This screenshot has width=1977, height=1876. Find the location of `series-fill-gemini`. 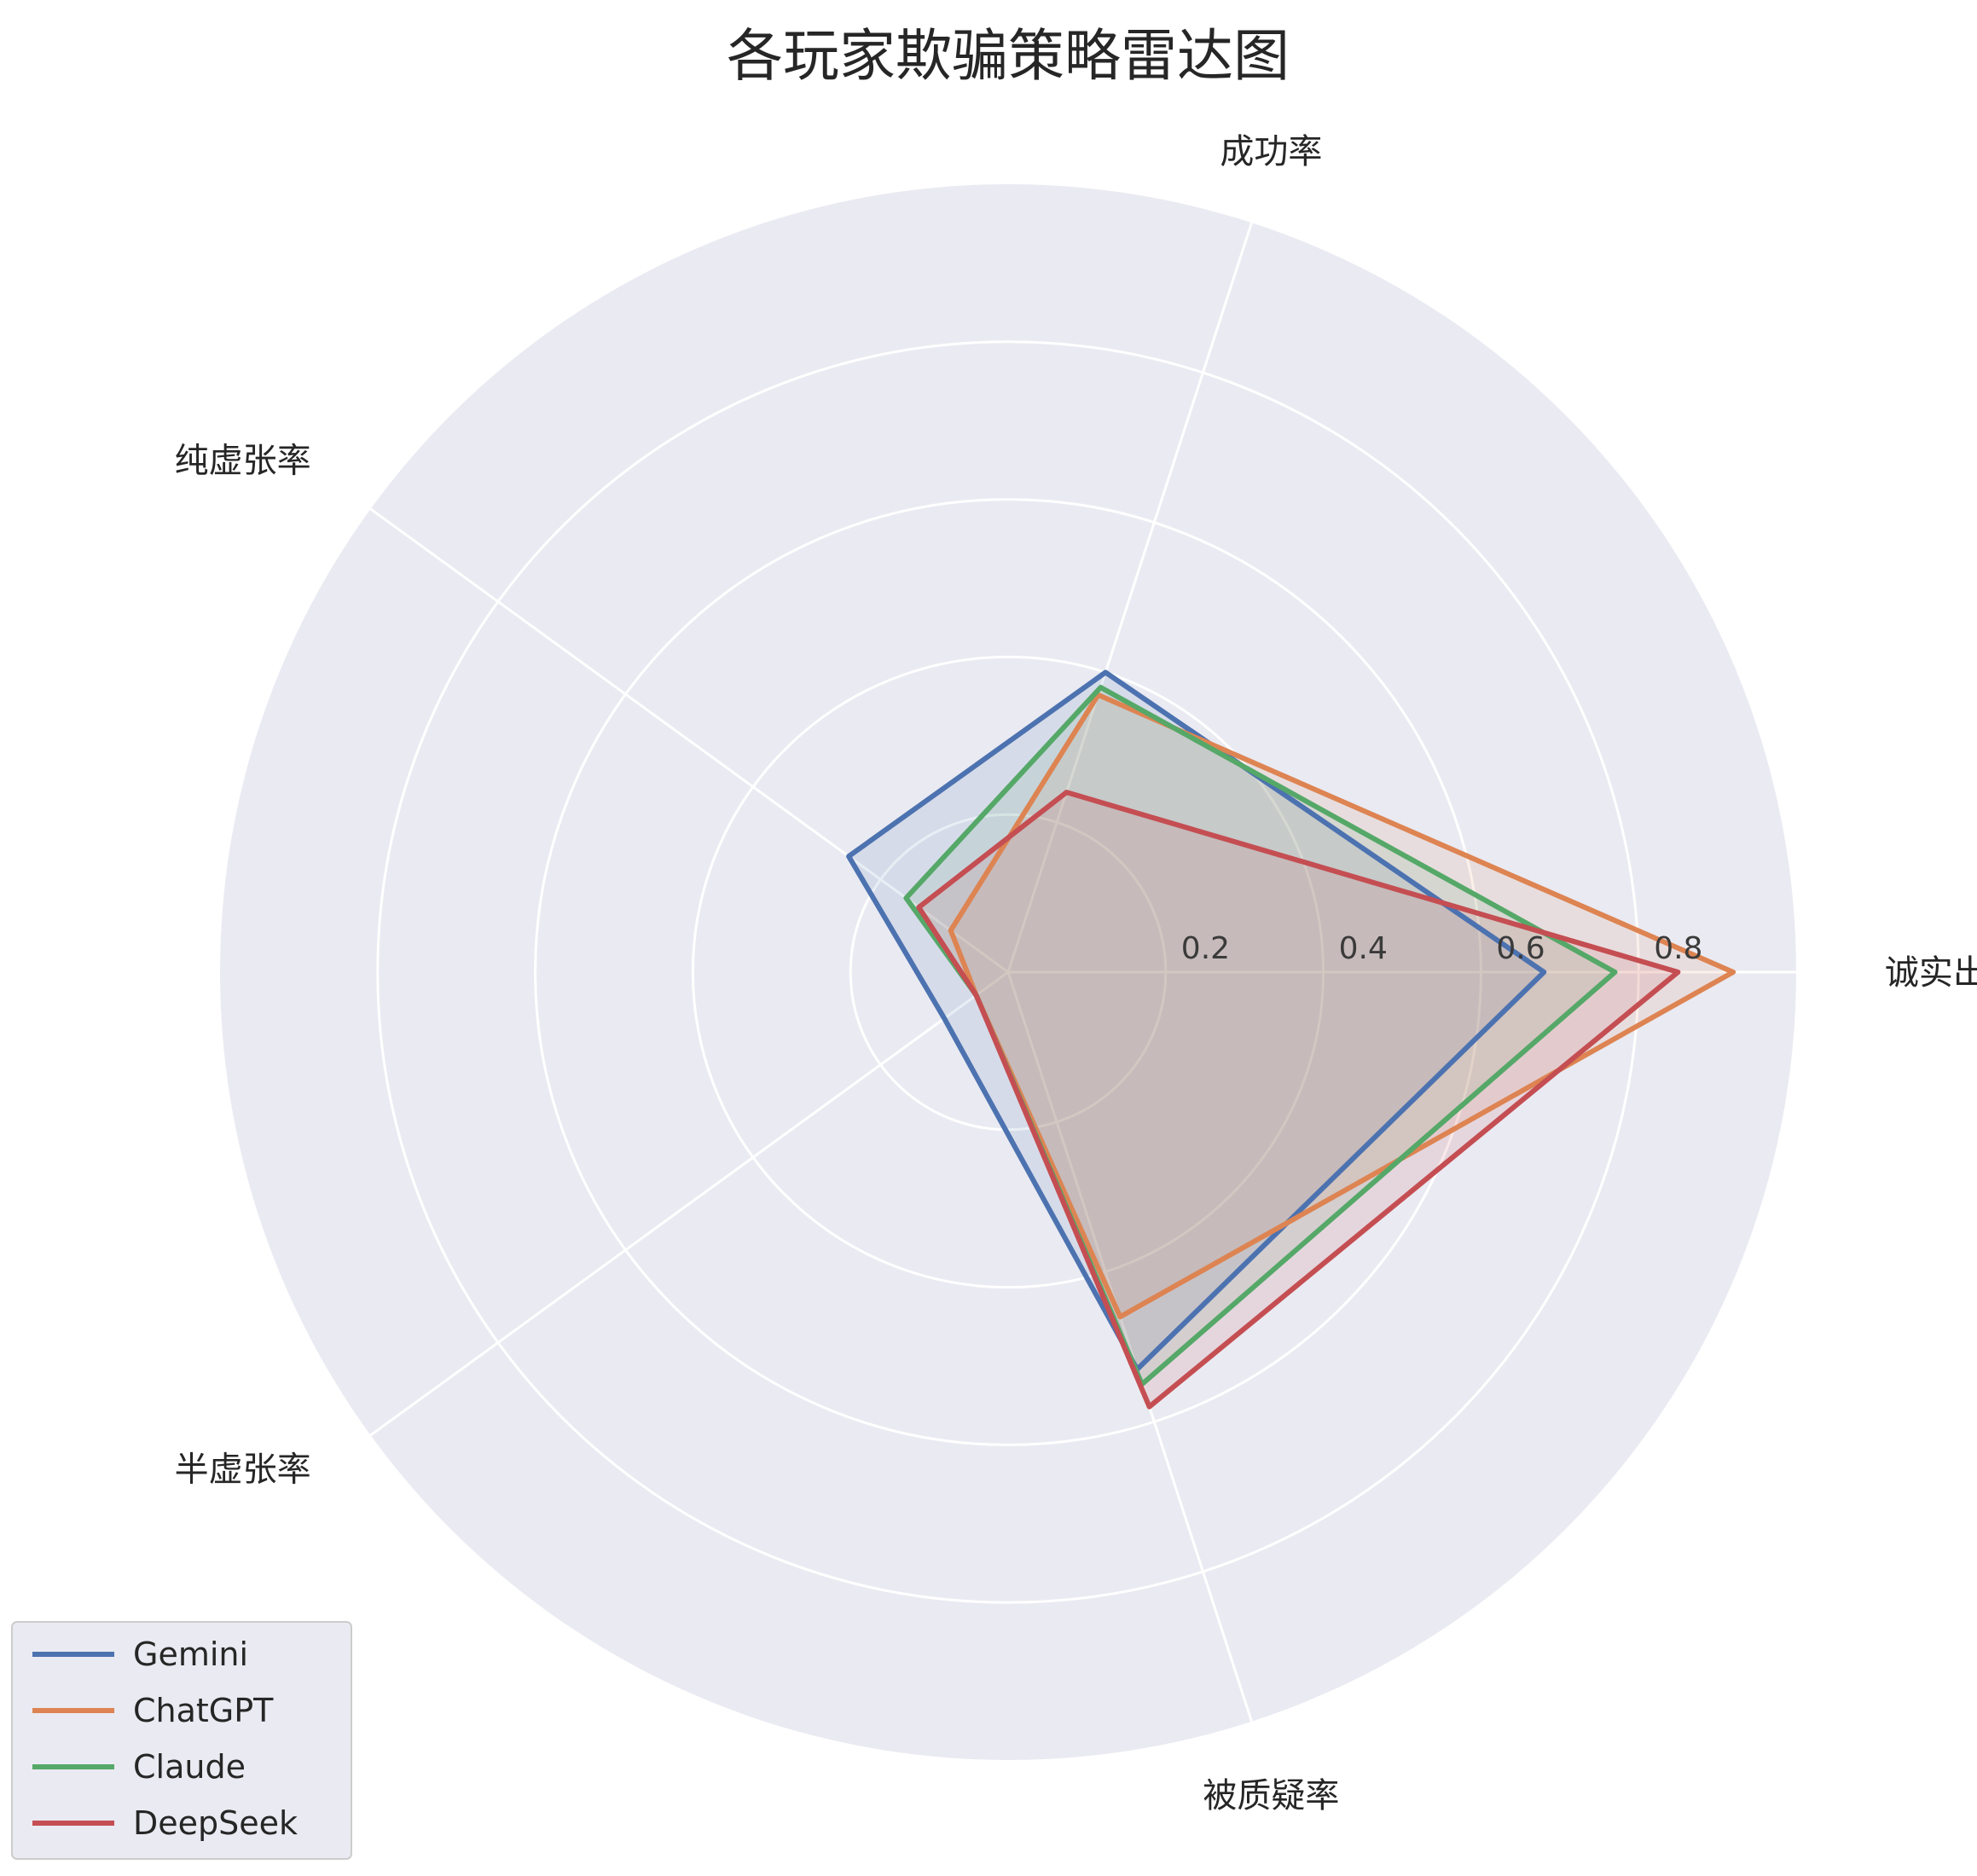

series-fill-gemini is located at coordinates (1197, 1020).